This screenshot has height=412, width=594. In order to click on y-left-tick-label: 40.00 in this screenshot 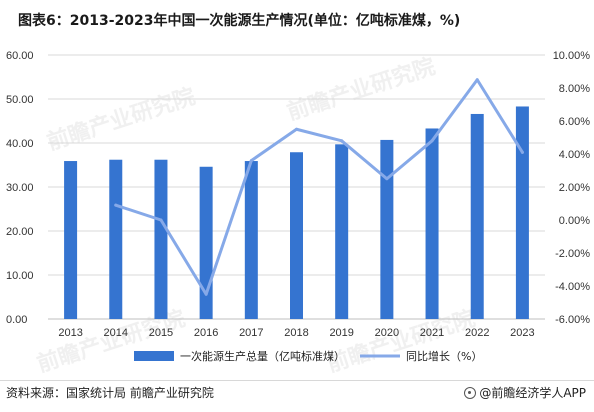, I will do `click(20, 144)`.